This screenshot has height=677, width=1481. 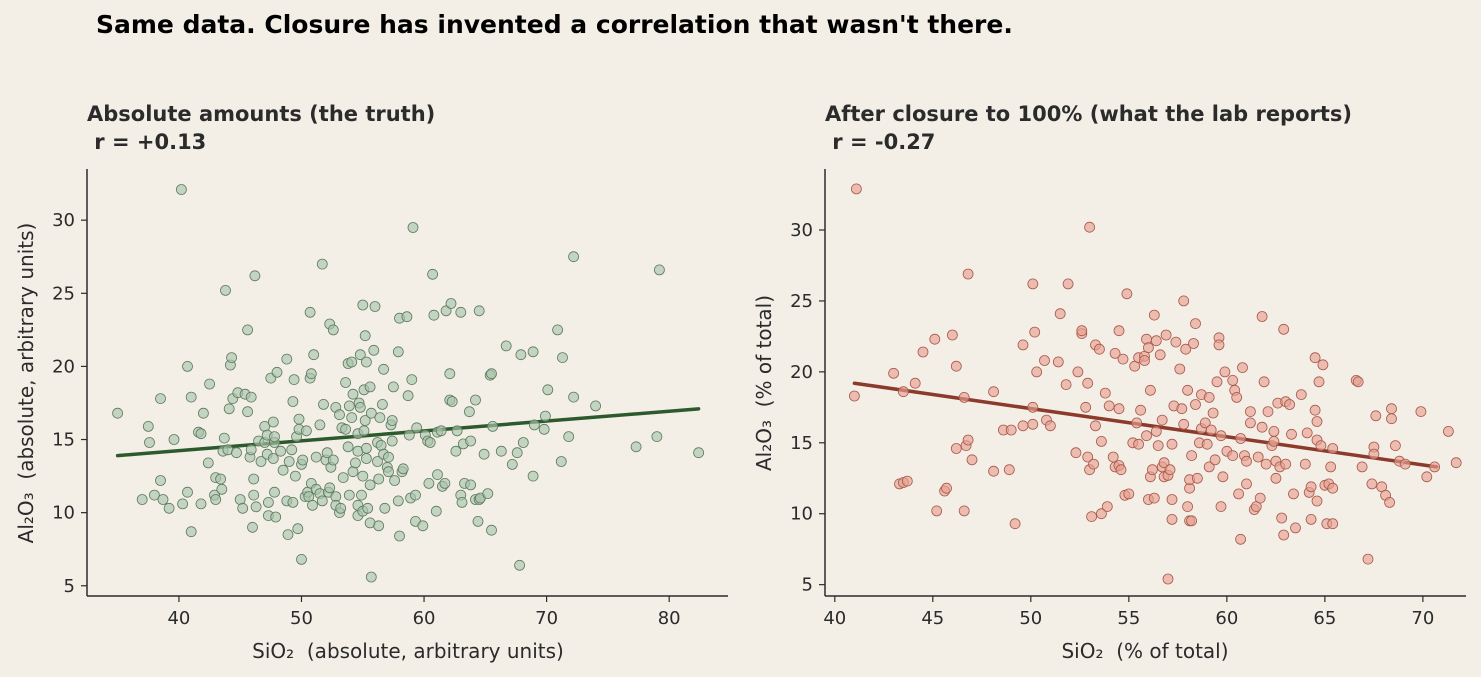 I want to click on panel-absolute-title: Absolute amounts (the truth), so click(x=261, y=114).